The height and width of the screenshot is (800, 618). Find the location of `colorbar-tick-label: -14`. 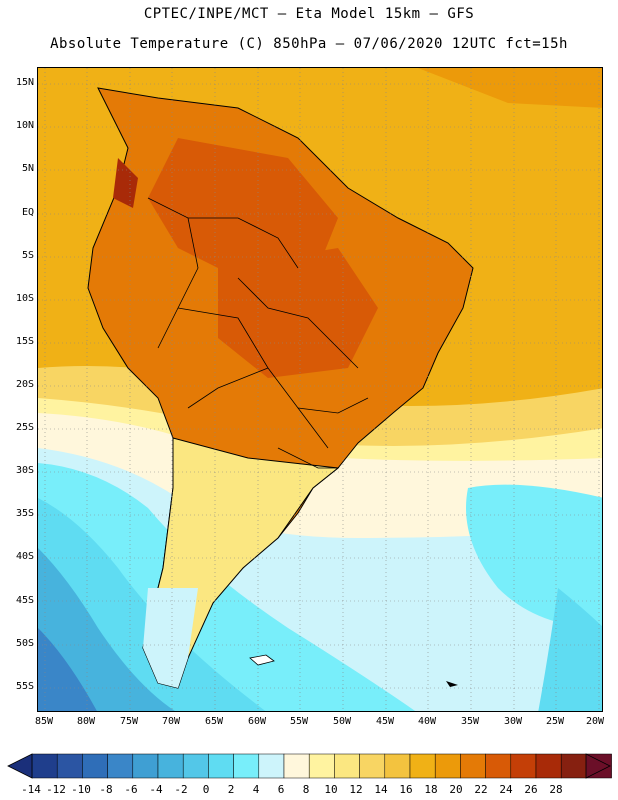

colorbar-tick-label: -14 is located at coordinates (31, 789).